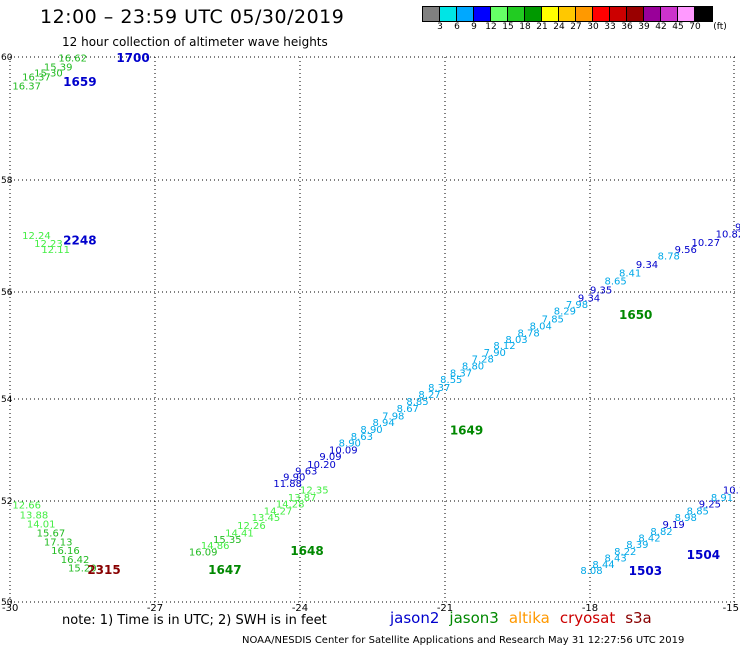  Describe the element at coordinates (473, 367) in the screenshot. I see `wave-height-label: 8.80` at that location.